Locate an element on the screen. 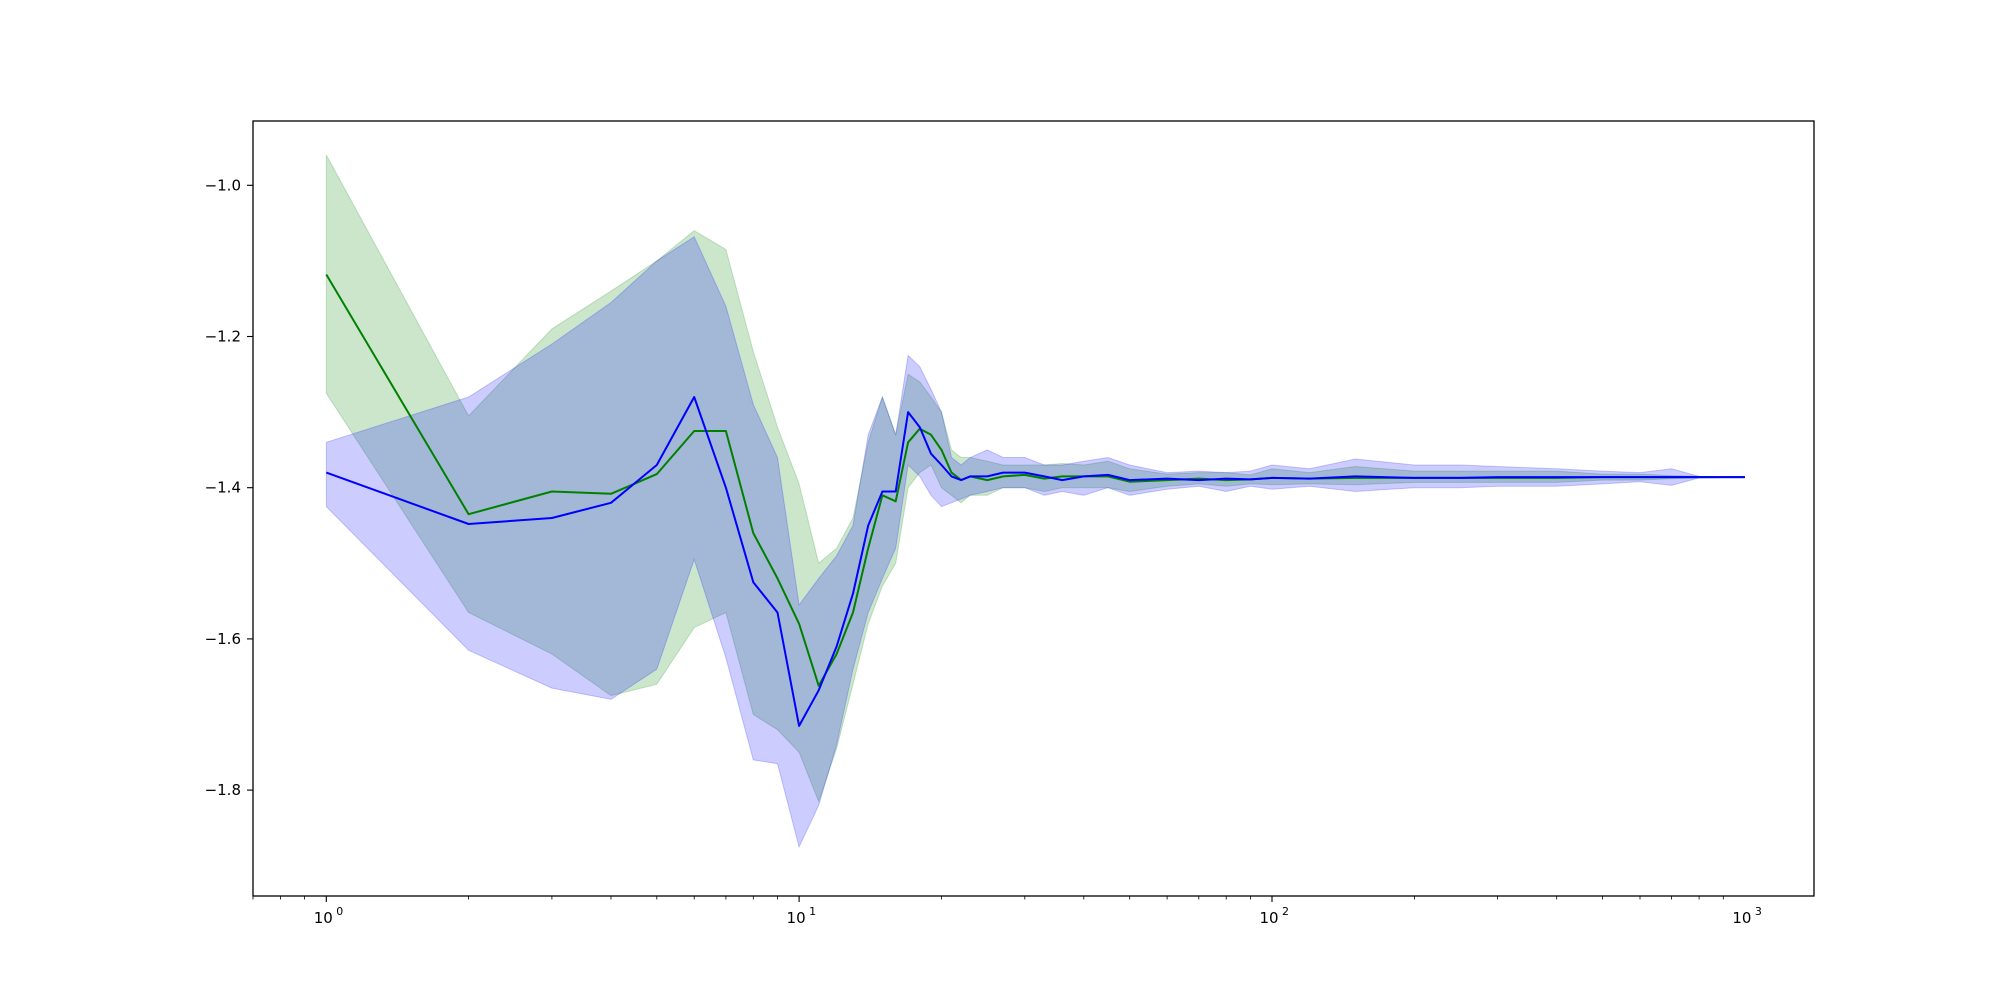 The image size is (2000, 1000). y-tick-label: −1.2 is located at coordinates (223, 337).